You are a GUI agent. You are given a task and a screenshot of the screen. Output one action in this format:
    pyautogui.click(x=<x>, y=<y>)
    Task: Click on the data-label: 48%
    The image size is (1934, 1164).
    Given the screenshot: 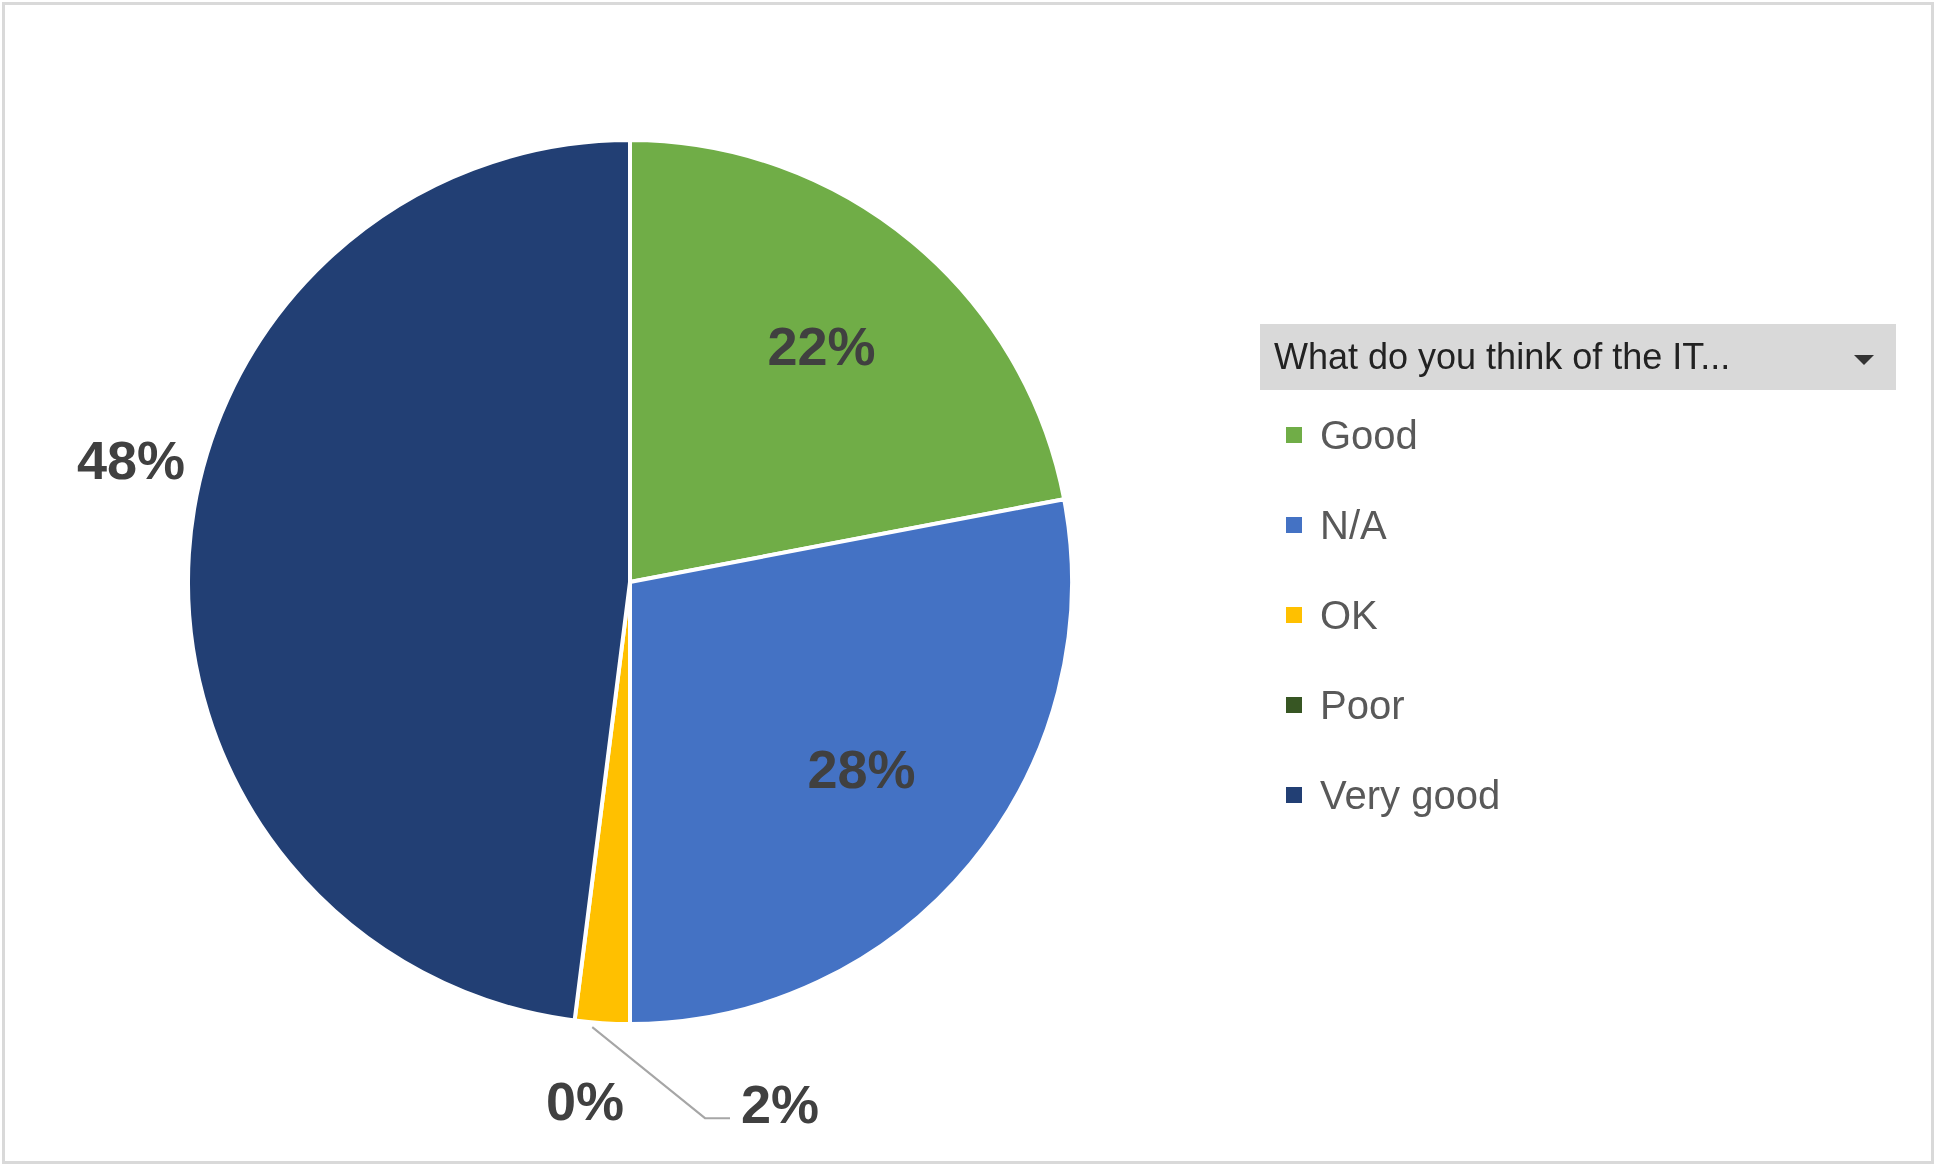 What is the action you would take?
    pyautogui.click(x=130, y=459)
    